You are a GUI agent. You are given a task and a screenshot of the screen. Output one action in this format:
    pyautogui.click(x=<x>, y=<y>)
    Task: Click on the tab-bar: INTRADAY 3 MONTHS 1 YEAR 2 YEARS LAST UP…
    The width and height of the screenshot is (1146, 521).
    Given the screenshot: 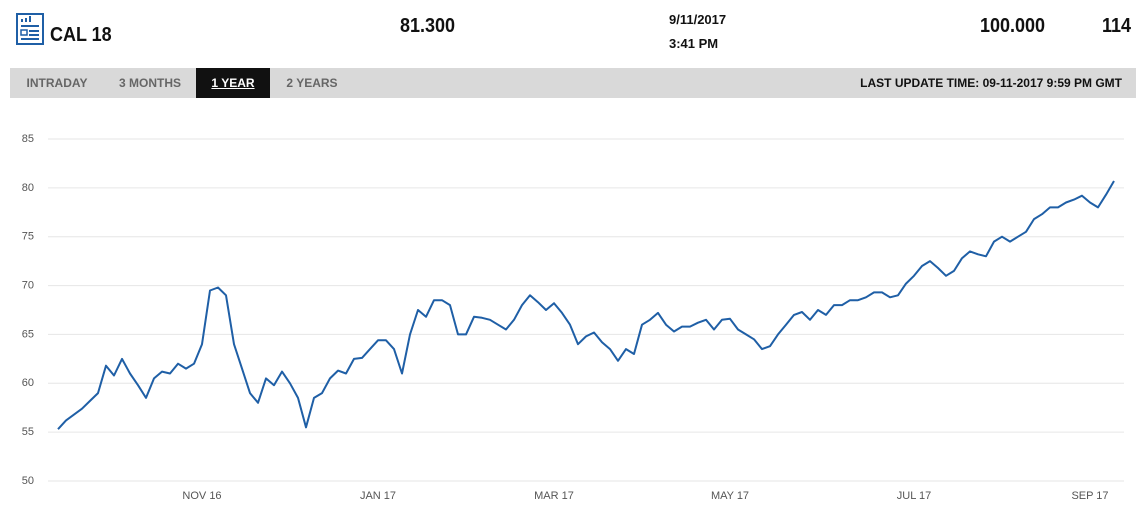 What is the action you would take?
    pyautogui.click(x=573, y=83)
    